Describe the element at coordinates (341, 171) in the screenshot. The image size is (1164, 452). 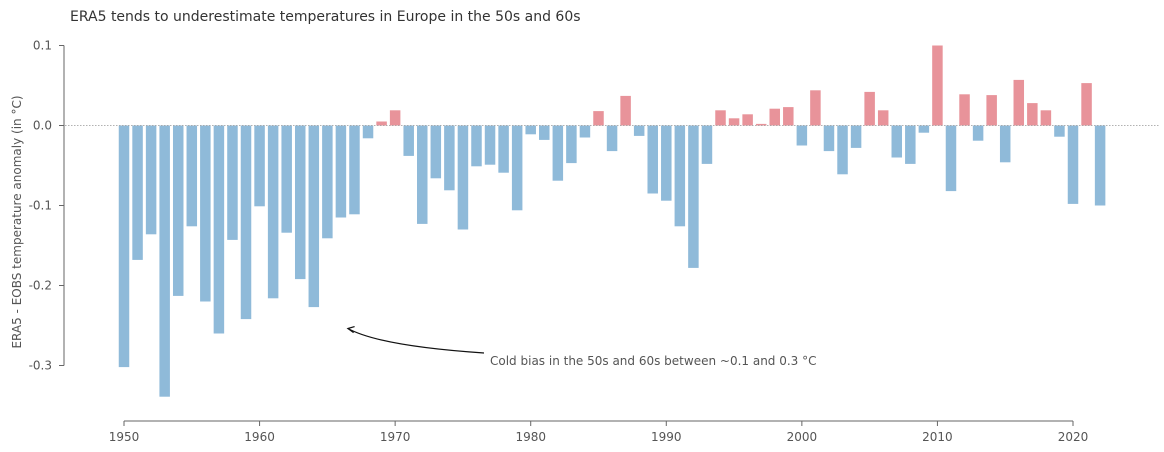
I see `bar-1966` at that location.